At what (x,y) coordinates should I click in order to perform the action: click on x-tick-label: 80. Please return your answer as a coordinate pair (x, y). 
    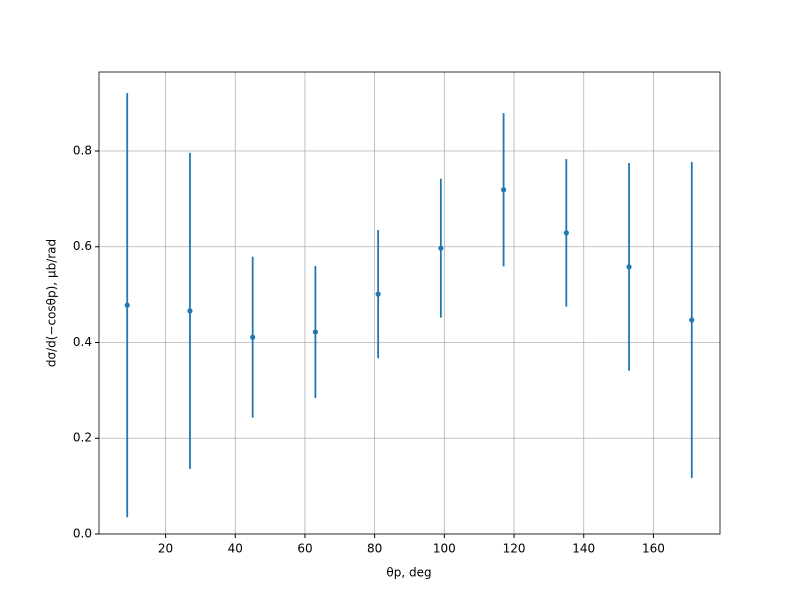
    Looking at the image, I should click on (374, 549).